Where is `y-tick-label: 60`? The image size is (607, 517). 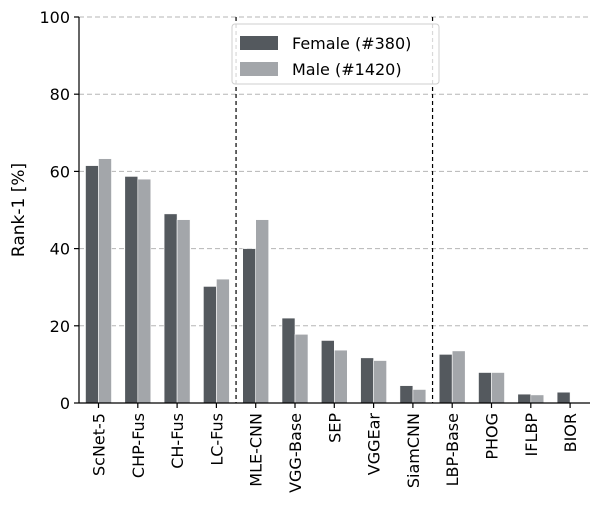
y-tick-label: 60 is located at coordinates (60, 171).